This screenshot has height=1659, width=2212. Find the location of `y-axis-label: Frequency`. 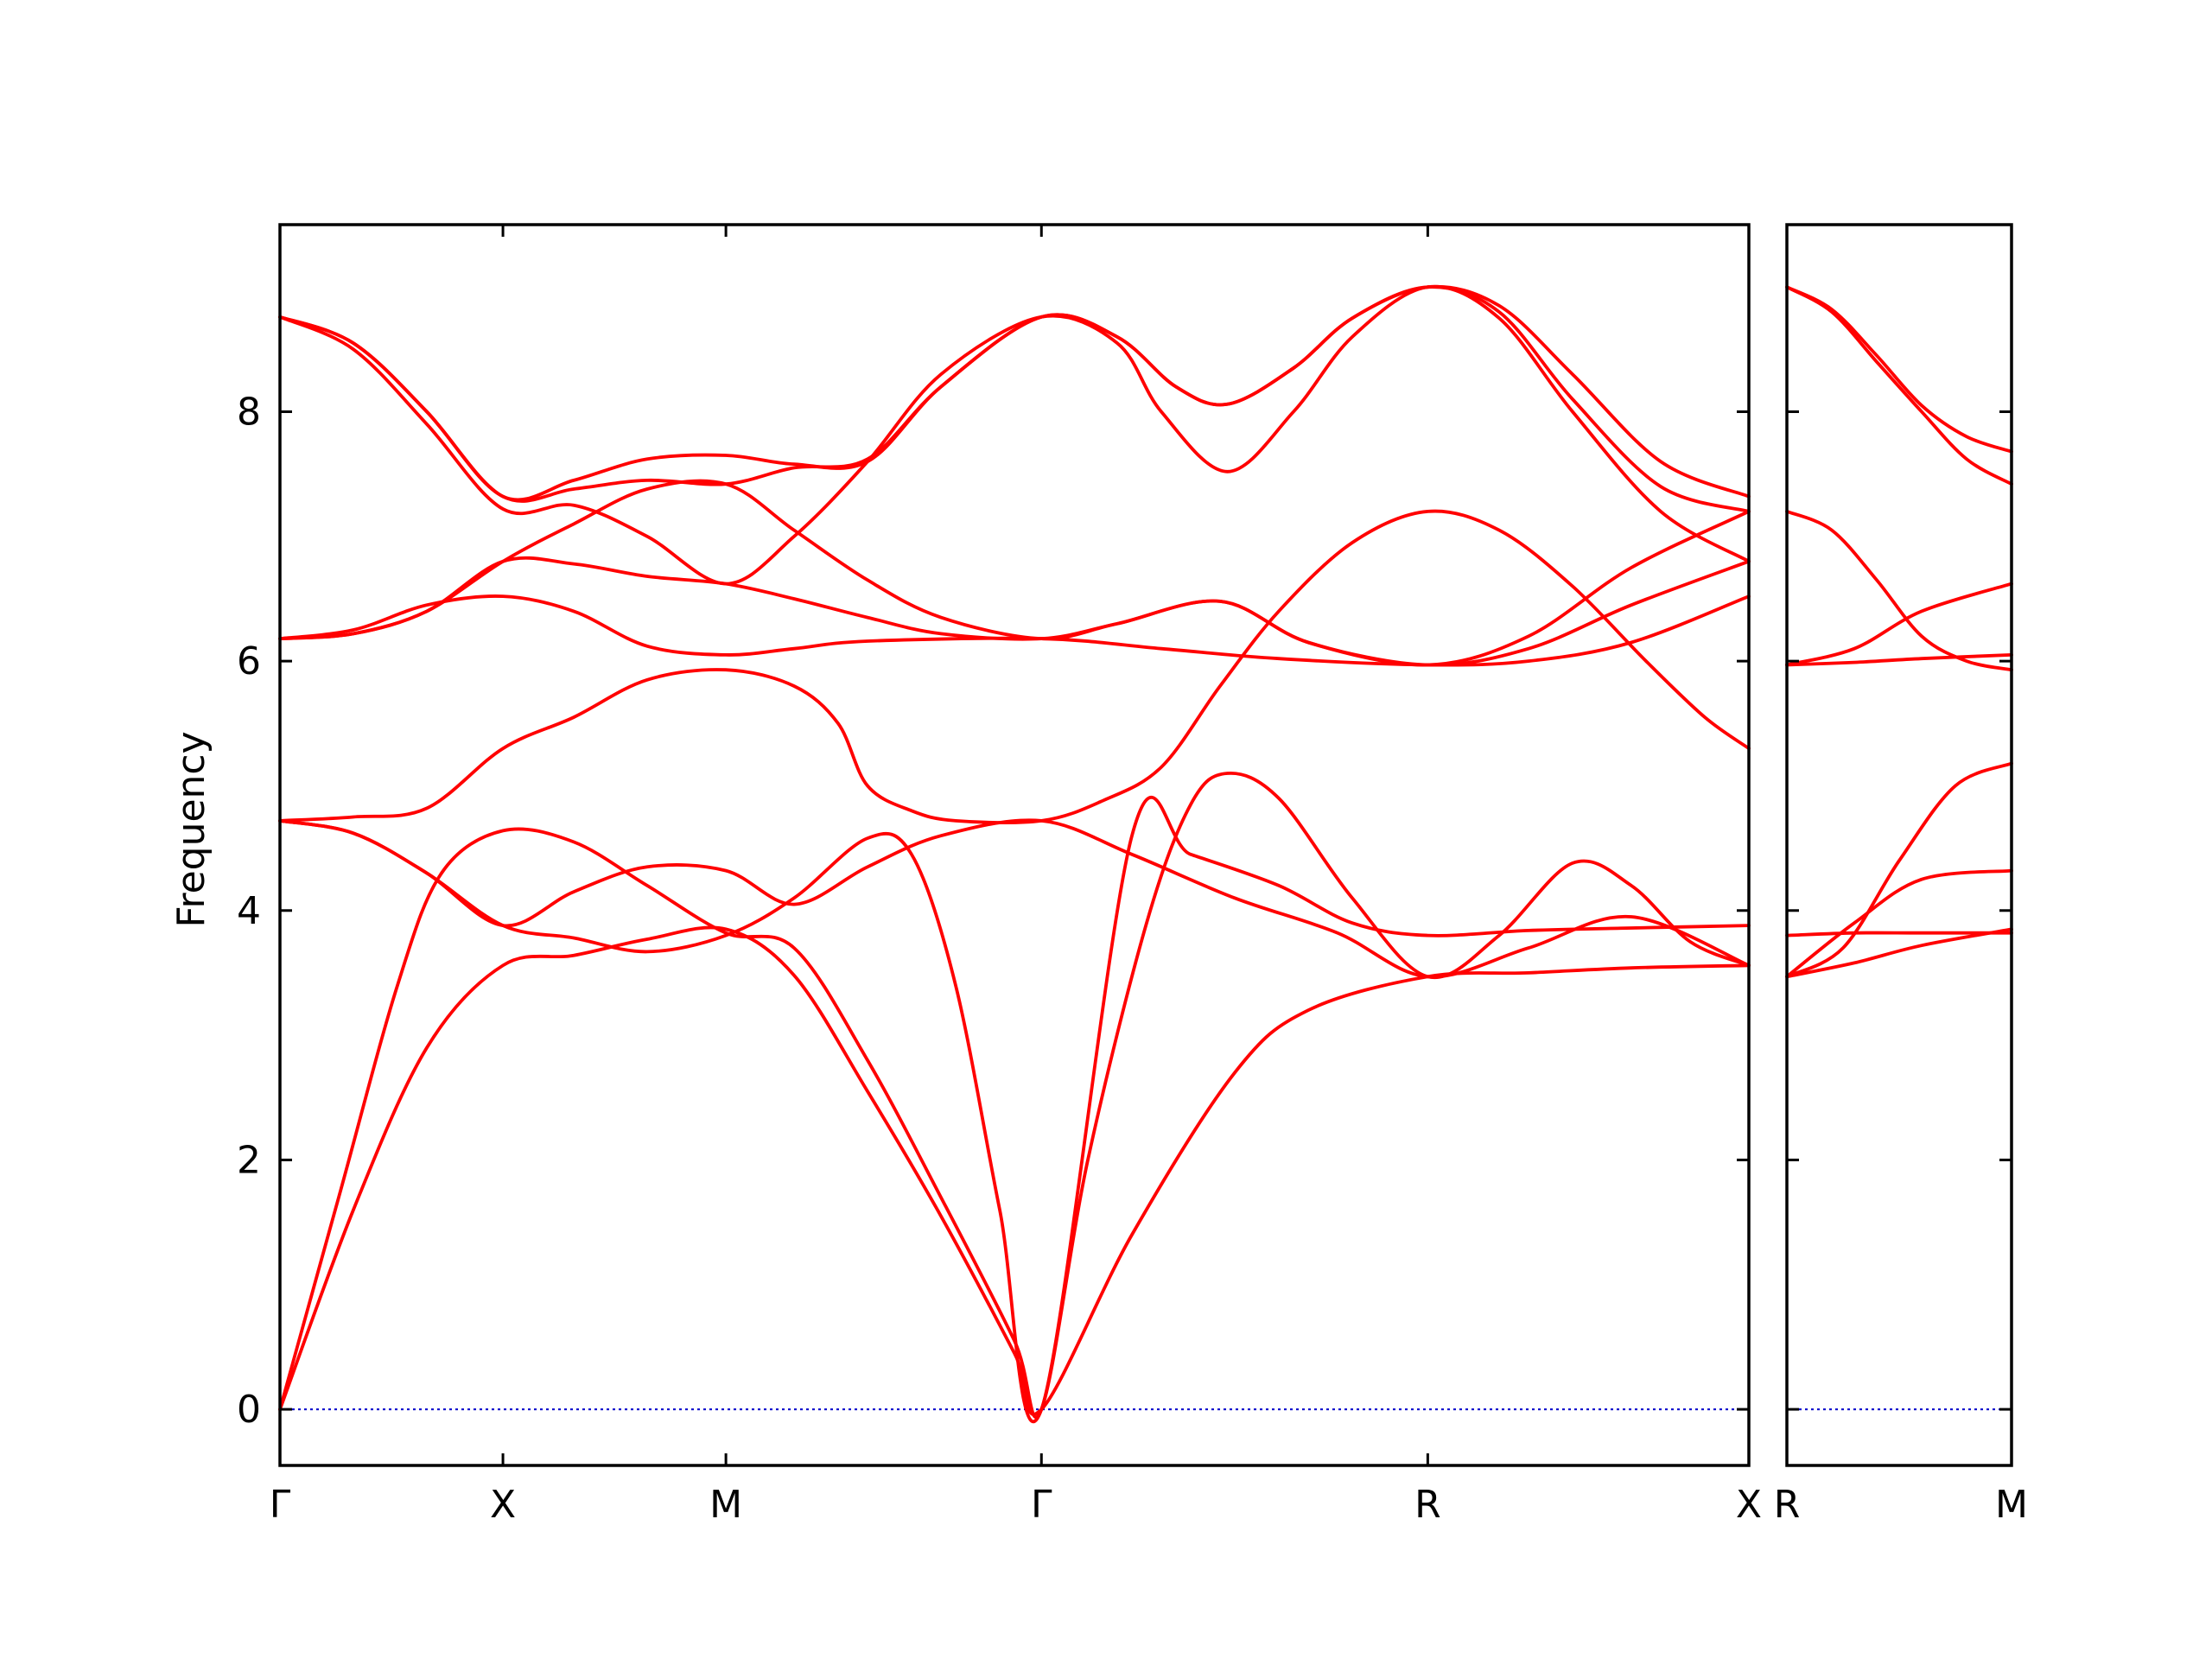

y-axis-label: Frequency is located at coordinates (191, 829).